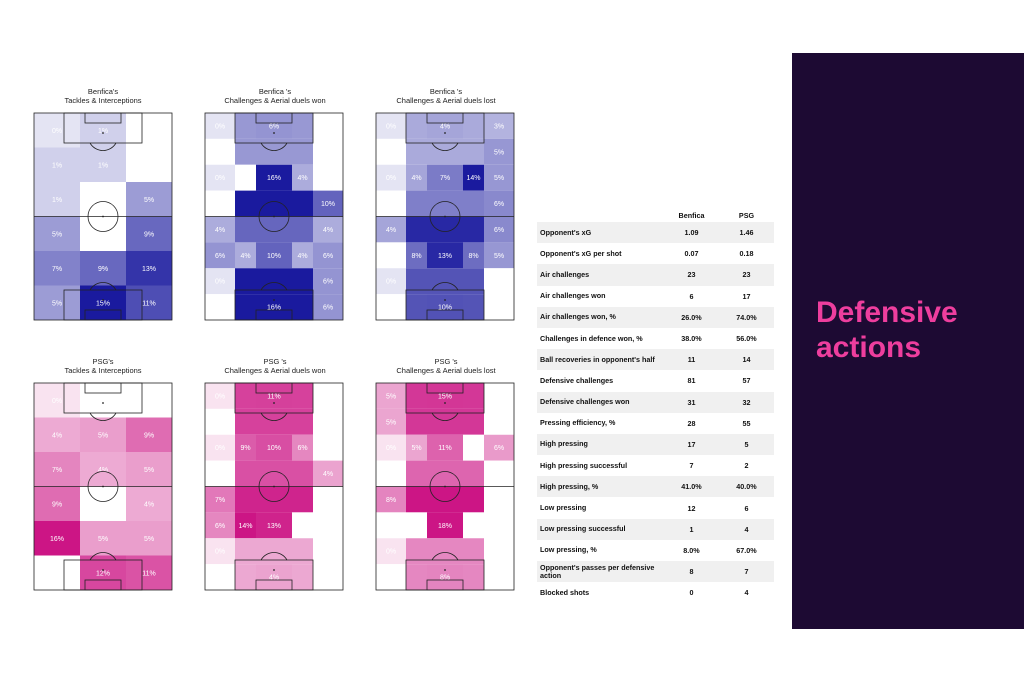  I want to click on table-row: Opponent's xG 1.09 1.46, so click(655, 233).